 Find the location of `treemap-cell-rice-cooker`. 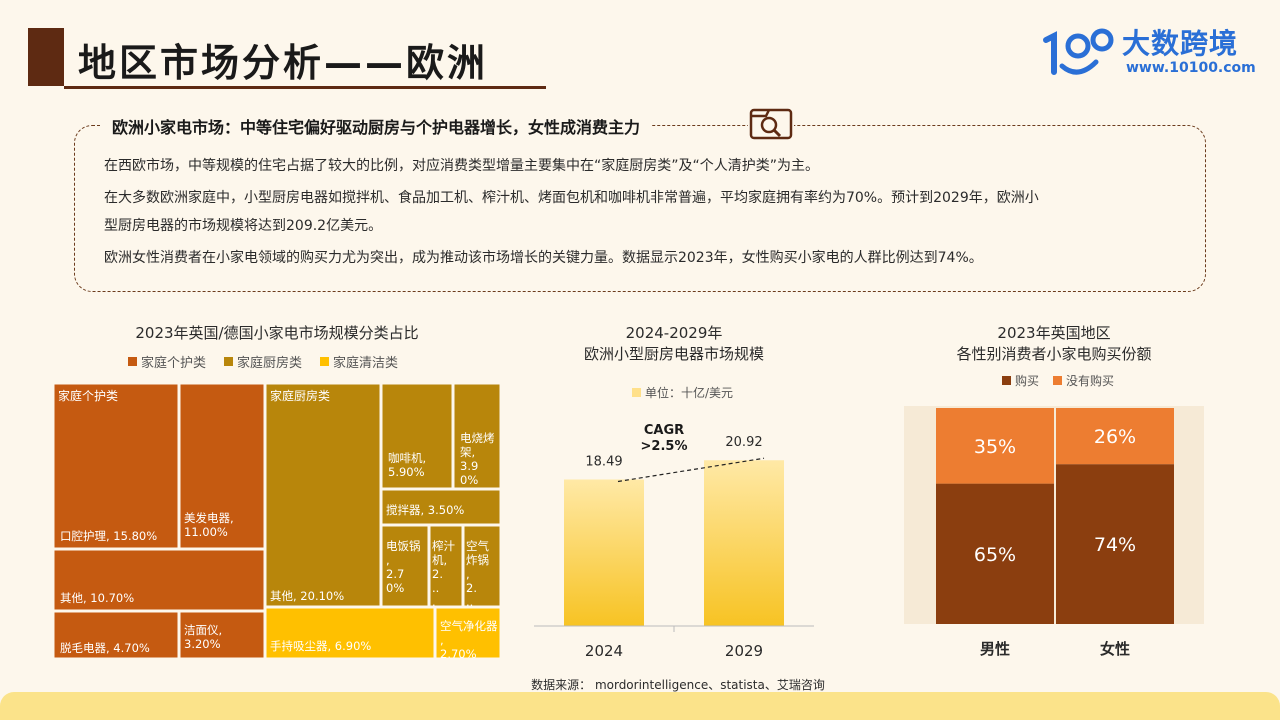

treemap-cell-rice-cooker is located at coordinates (405, 566).